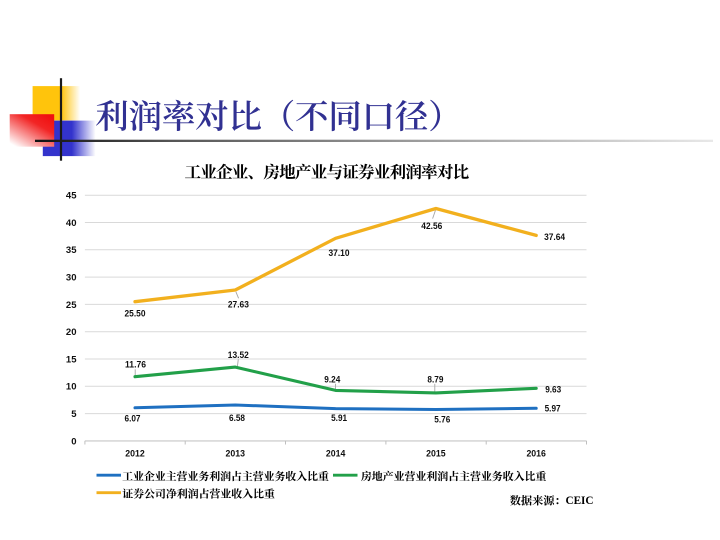 The width and height of the screenshot is (720, 540). Describe the element at coordinates (436, 454) in the screenshot. I see `svg-text: 2015` at that location.